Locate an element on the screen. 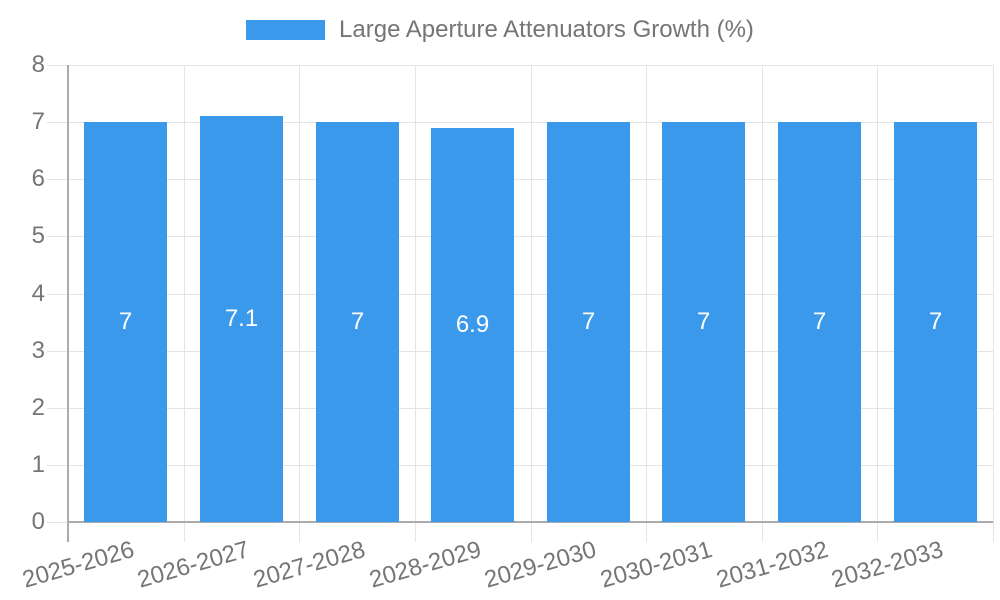  legend: Large Aperture Attenuators Growth (%) is located at coordinates (500, 30).